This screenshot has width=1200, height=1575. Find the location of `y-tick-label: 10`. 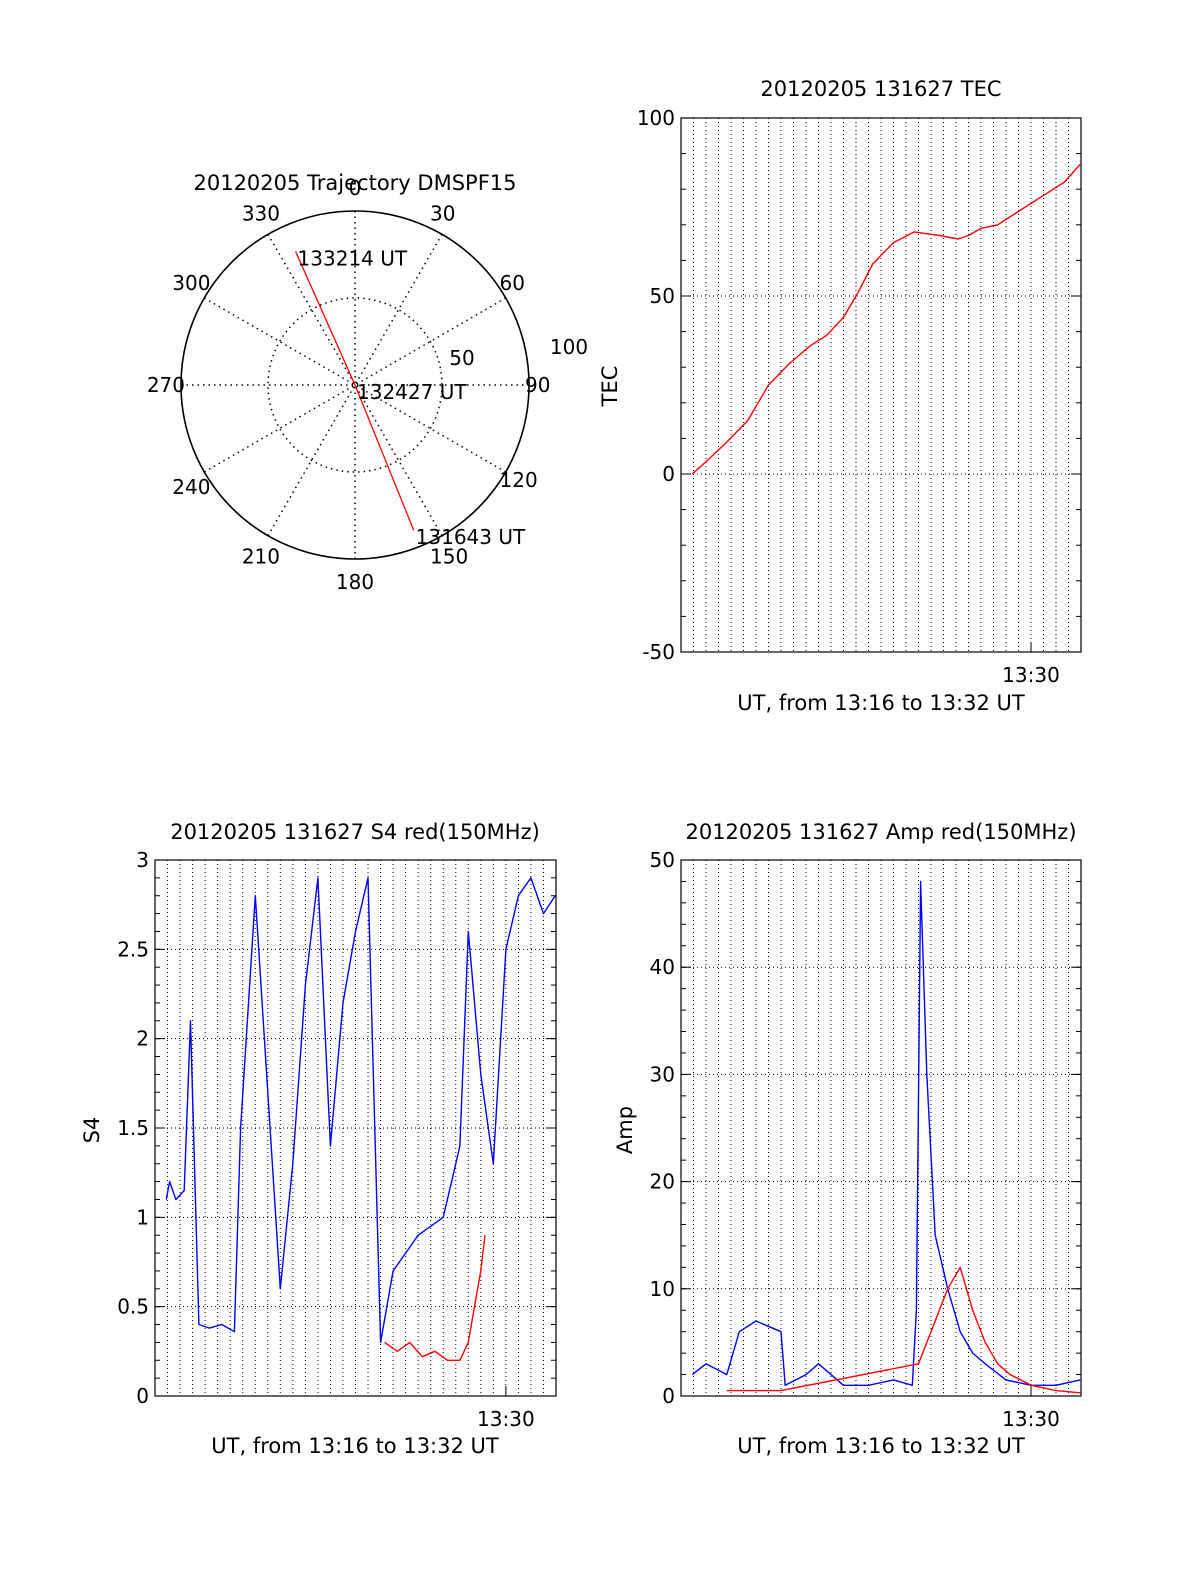

y-tick-label: 10 is located at coordinates (662, 1289).